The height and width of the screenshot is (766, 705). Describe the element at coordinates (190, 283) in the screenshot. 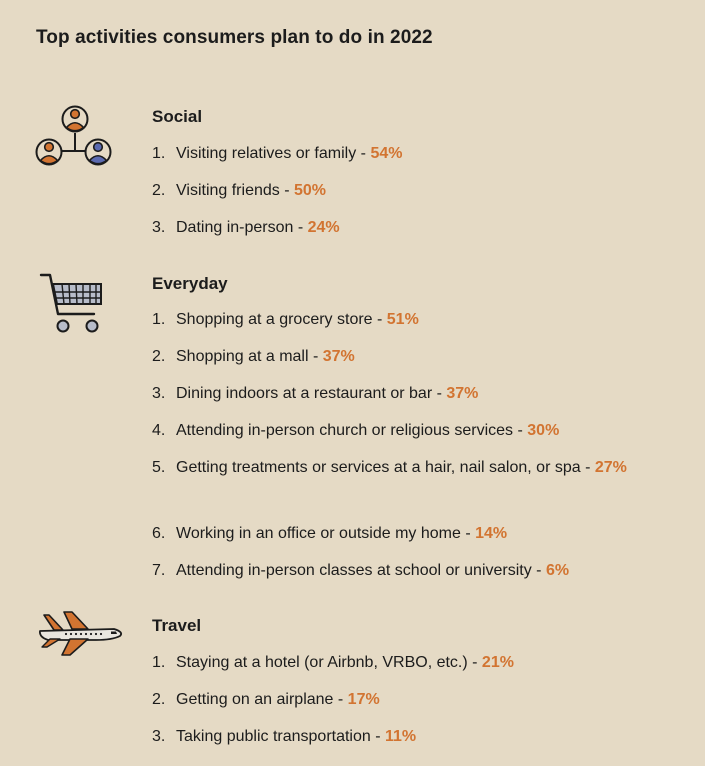

I see `section-heading-everyday: Everyday` at that location.